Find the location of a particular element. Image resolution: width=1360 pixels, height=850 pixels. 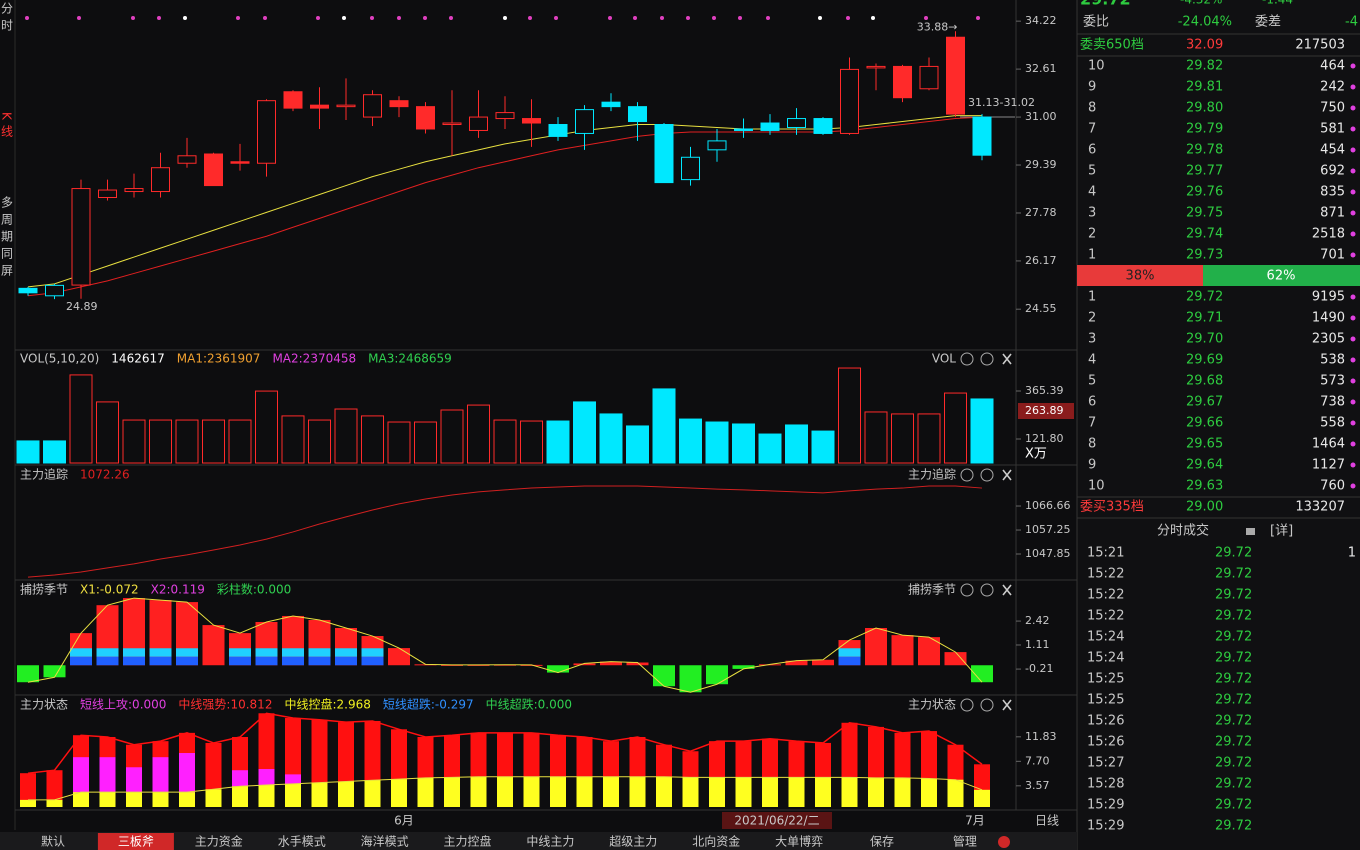

tab: 超级主力 is located at coordinates (633, 841).